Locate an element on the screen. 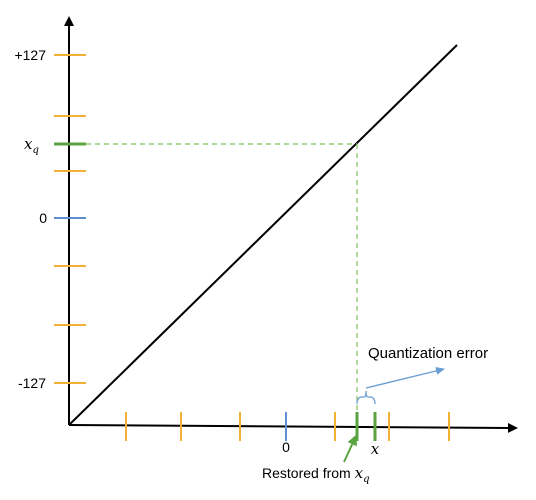 The width and height of the screenshot is (536, 500). error-arrow is located at coordinates (405, 378).